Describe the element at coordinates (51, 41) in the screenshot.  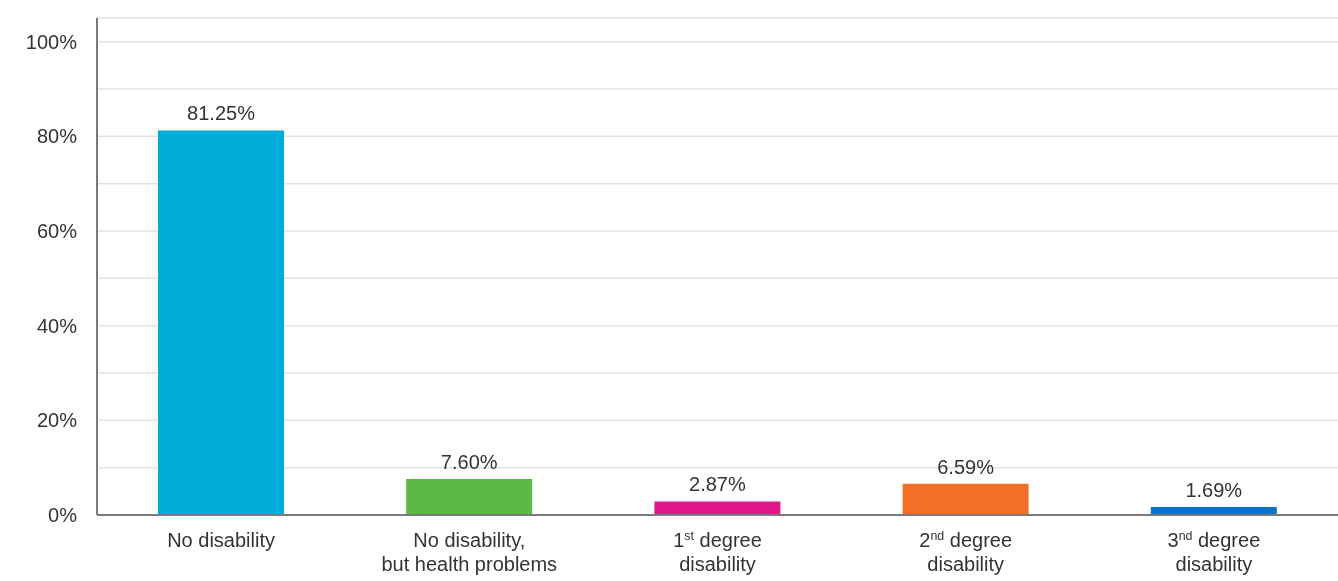
I see `y-tick-label: 100%` at that location.